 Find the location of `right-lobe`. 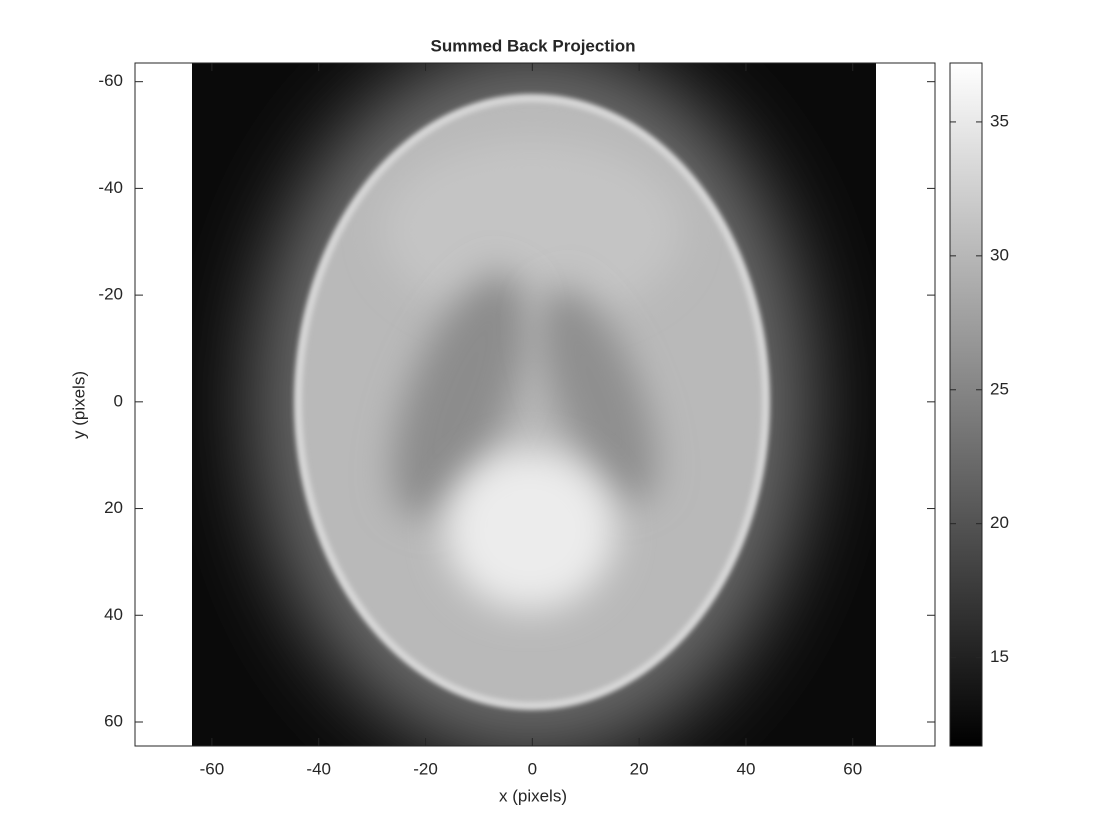

right-lobe is located at coordinates (598, 395).